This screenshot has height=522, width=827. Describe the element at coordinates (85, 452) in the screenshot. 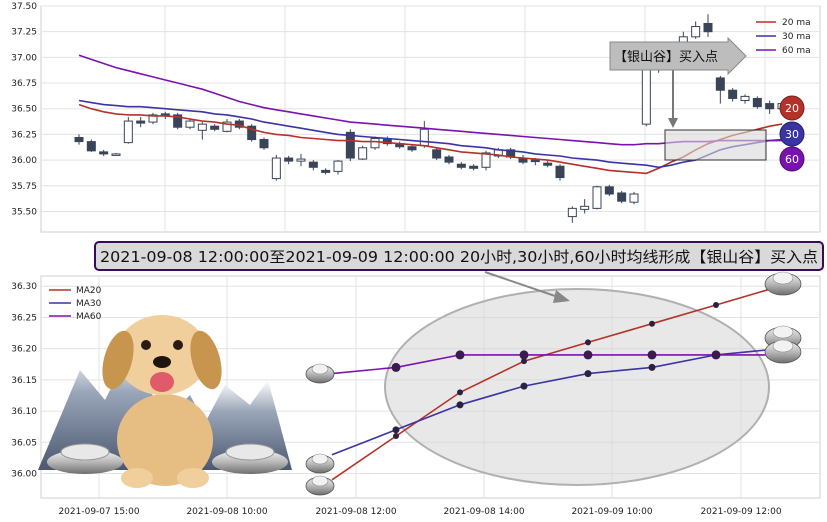

I see `silver-ingot-top-icon` at that location.